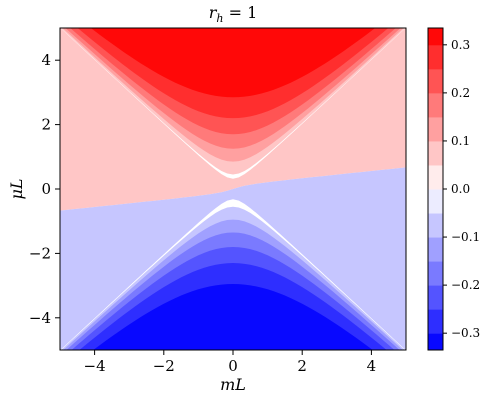  What do you see at coordinates (460, 93) in the screenshot?
I see `colorbar-tick-label: 0.2` at bounding box center [460, 93].